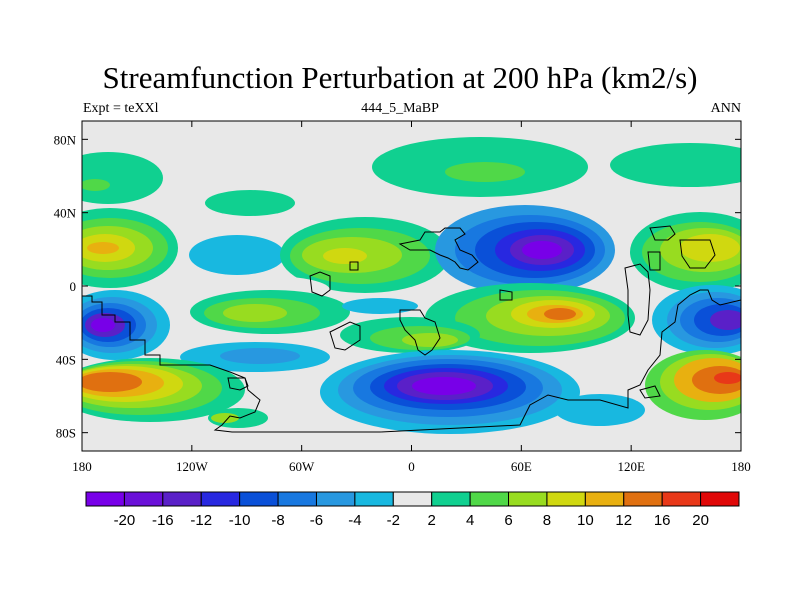 This screenshot has width=800, height=600. I want to click on negative-contour-south-indian, so click(600, 410).